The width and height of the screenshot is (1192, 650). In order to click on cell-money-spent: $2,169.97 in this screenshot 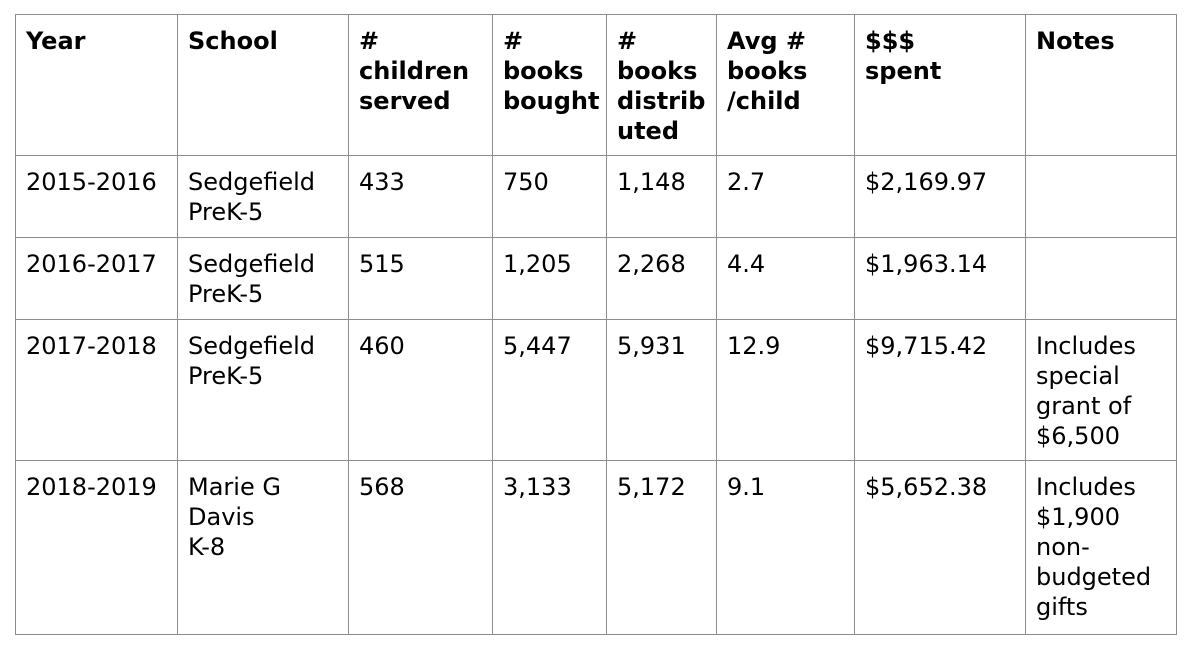, I will do `click(940, 196)`.